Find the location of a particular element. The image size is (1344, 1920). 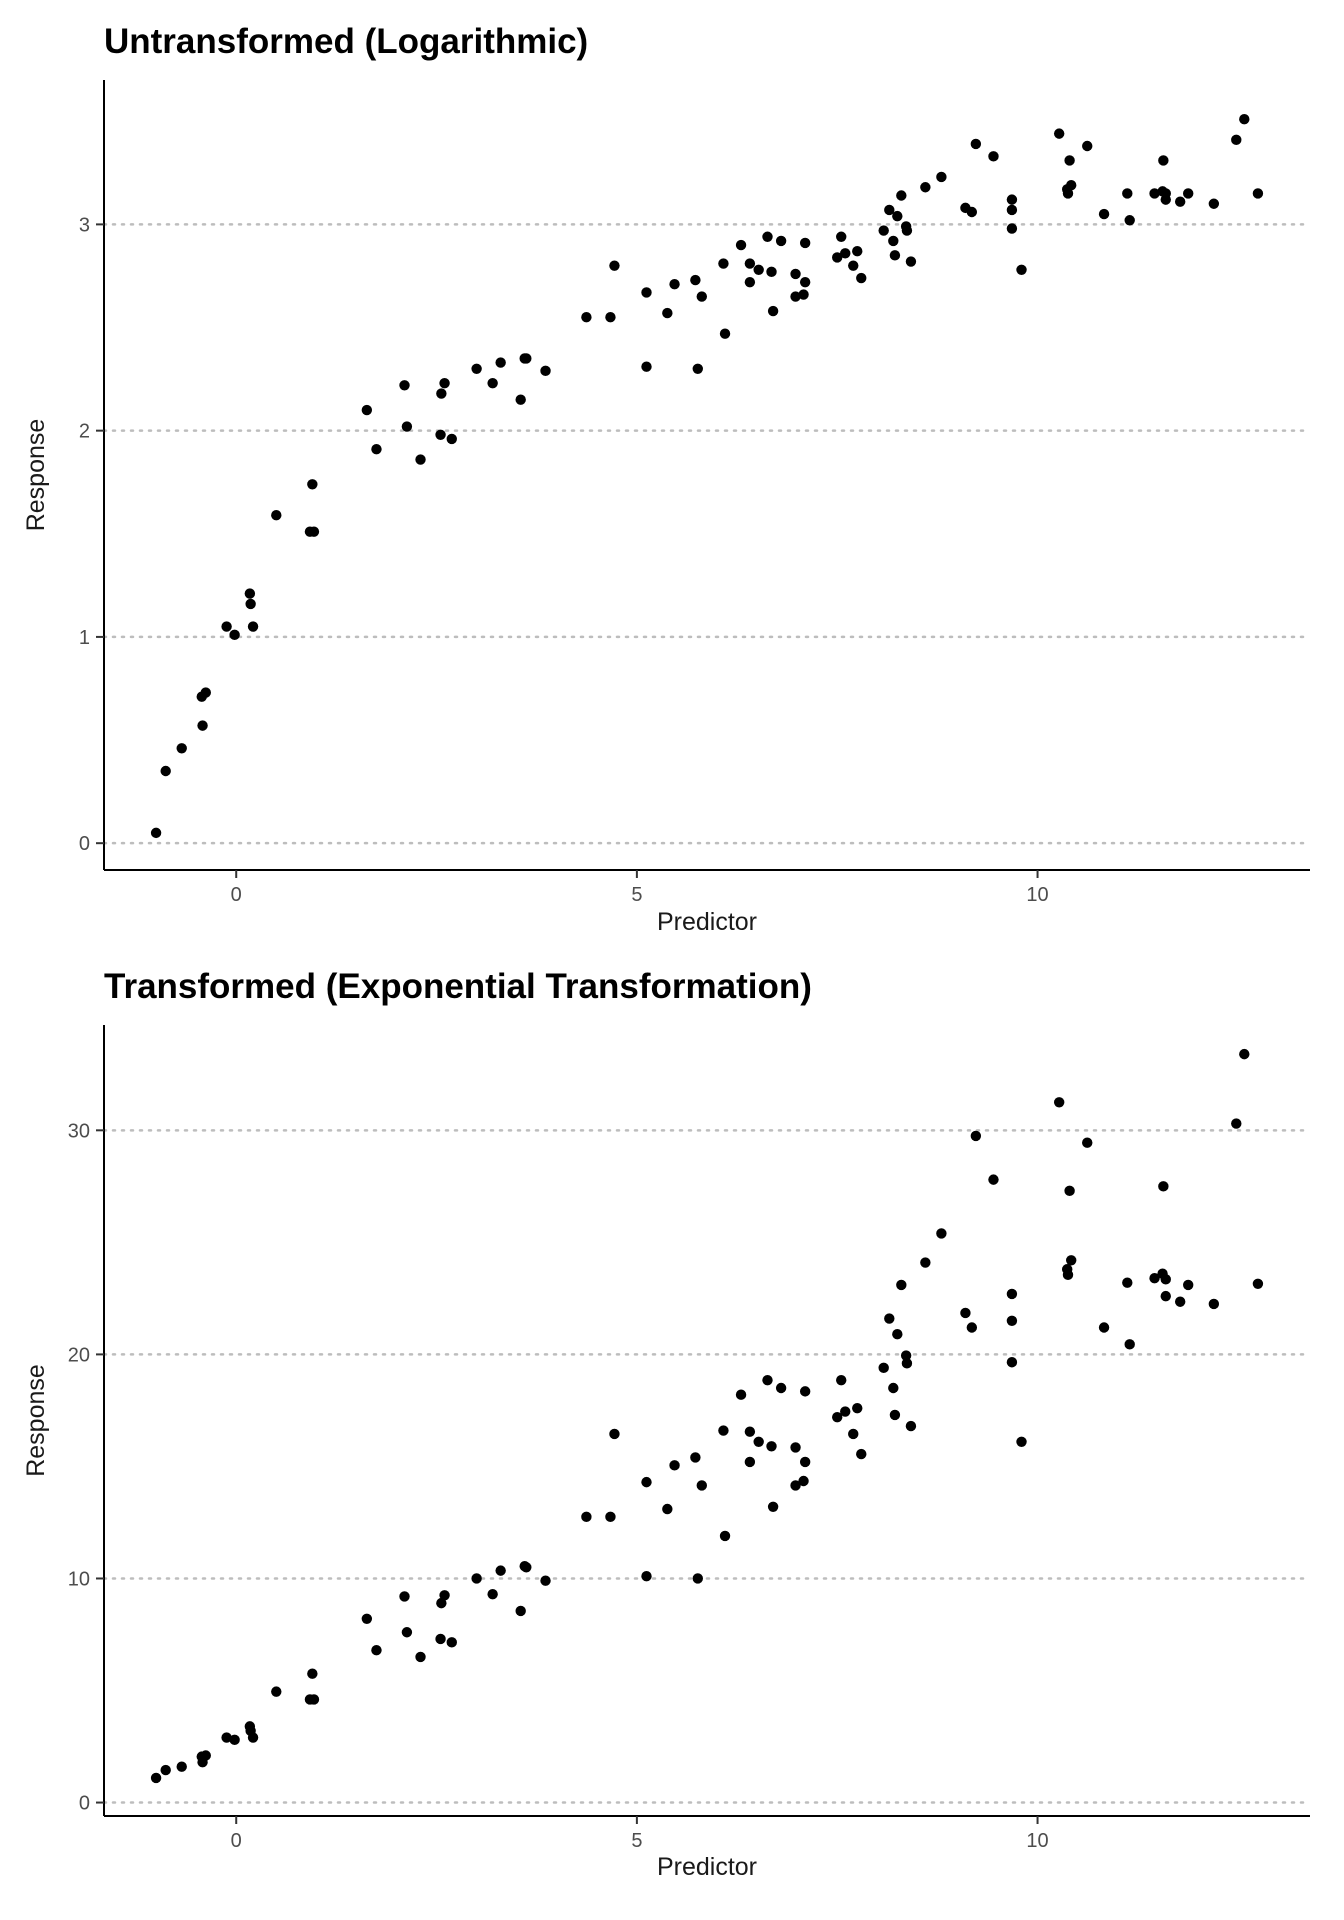

y-tick-label: 30 is located at coordinates (79, 1131).